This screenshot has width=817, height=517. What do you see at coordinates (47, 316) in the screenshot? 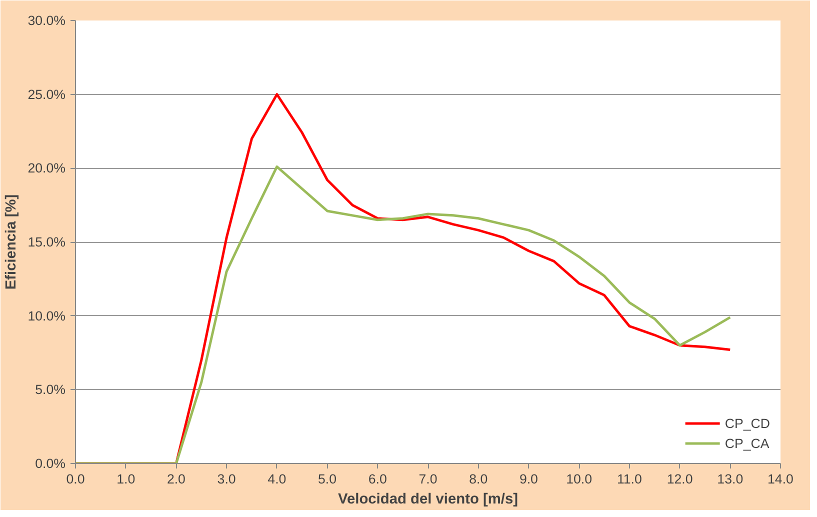
I see `y-tick-label: 10.0%` at bounding box center [47, 316].